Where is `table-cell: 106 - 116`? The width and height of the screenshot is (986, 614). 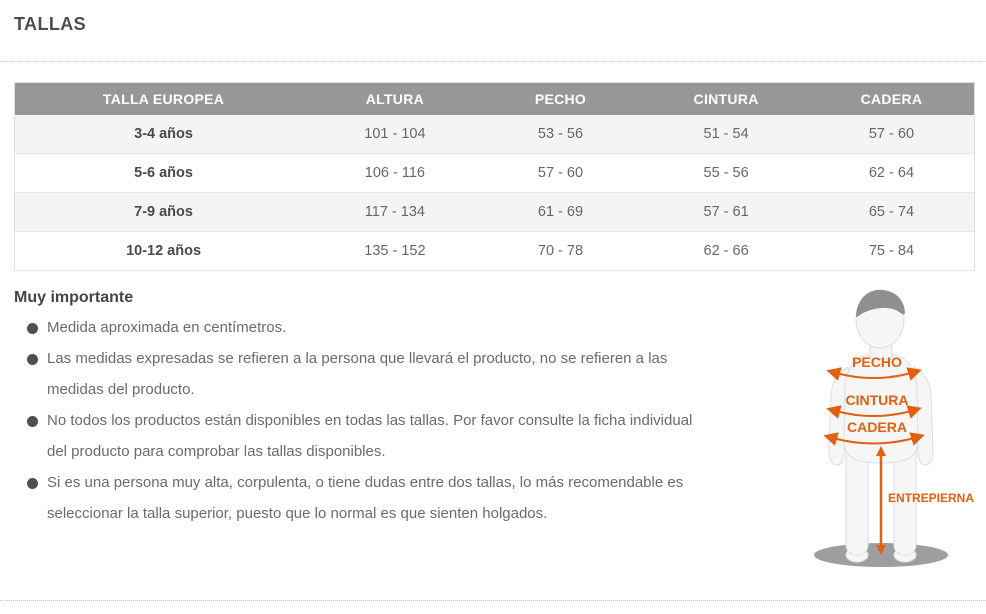
table-cell: 106 - 116 is located at coordinates (395, 173).